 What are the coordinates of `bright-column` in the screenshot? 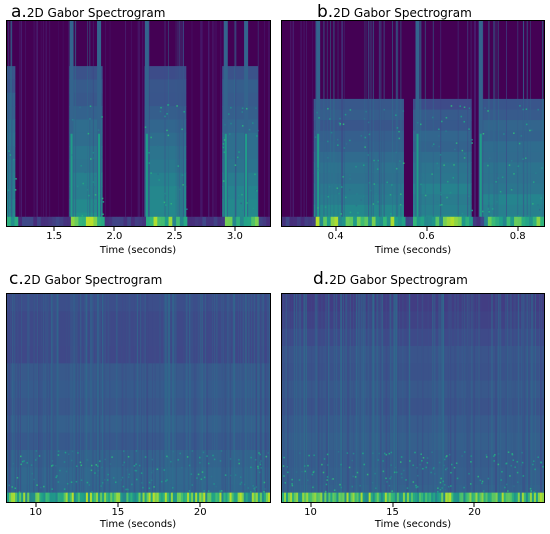 It's located at (246, 123).